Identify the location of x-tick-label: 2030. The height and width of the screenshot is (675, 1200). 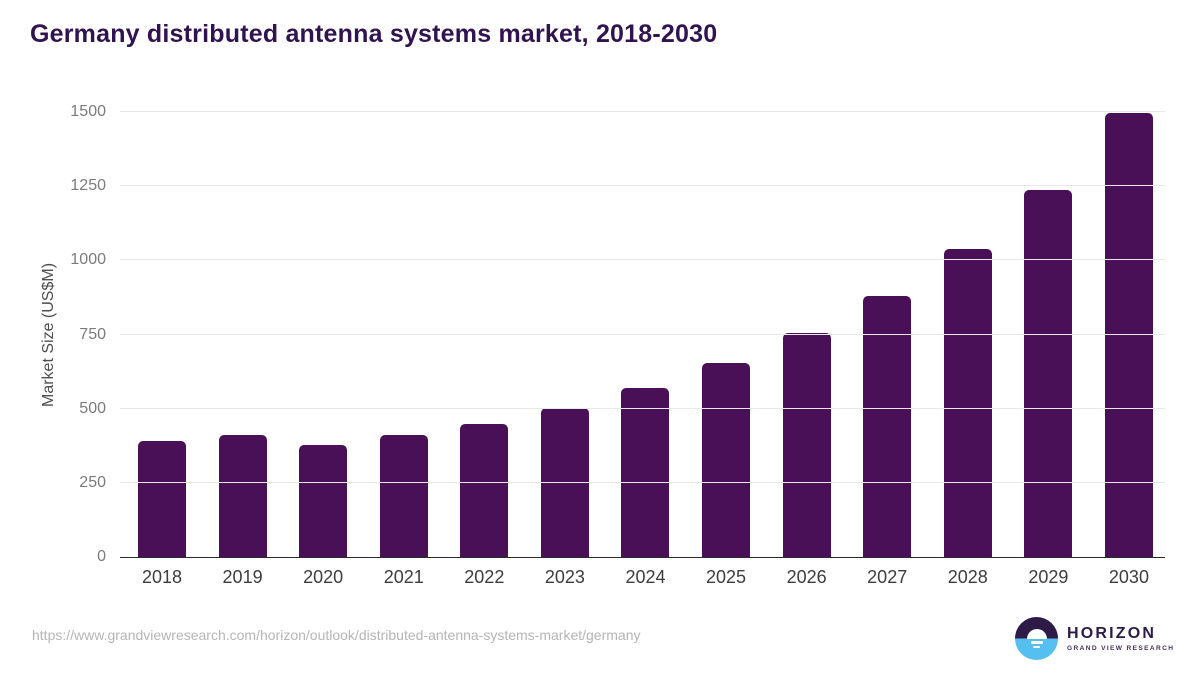
(1128, 577).